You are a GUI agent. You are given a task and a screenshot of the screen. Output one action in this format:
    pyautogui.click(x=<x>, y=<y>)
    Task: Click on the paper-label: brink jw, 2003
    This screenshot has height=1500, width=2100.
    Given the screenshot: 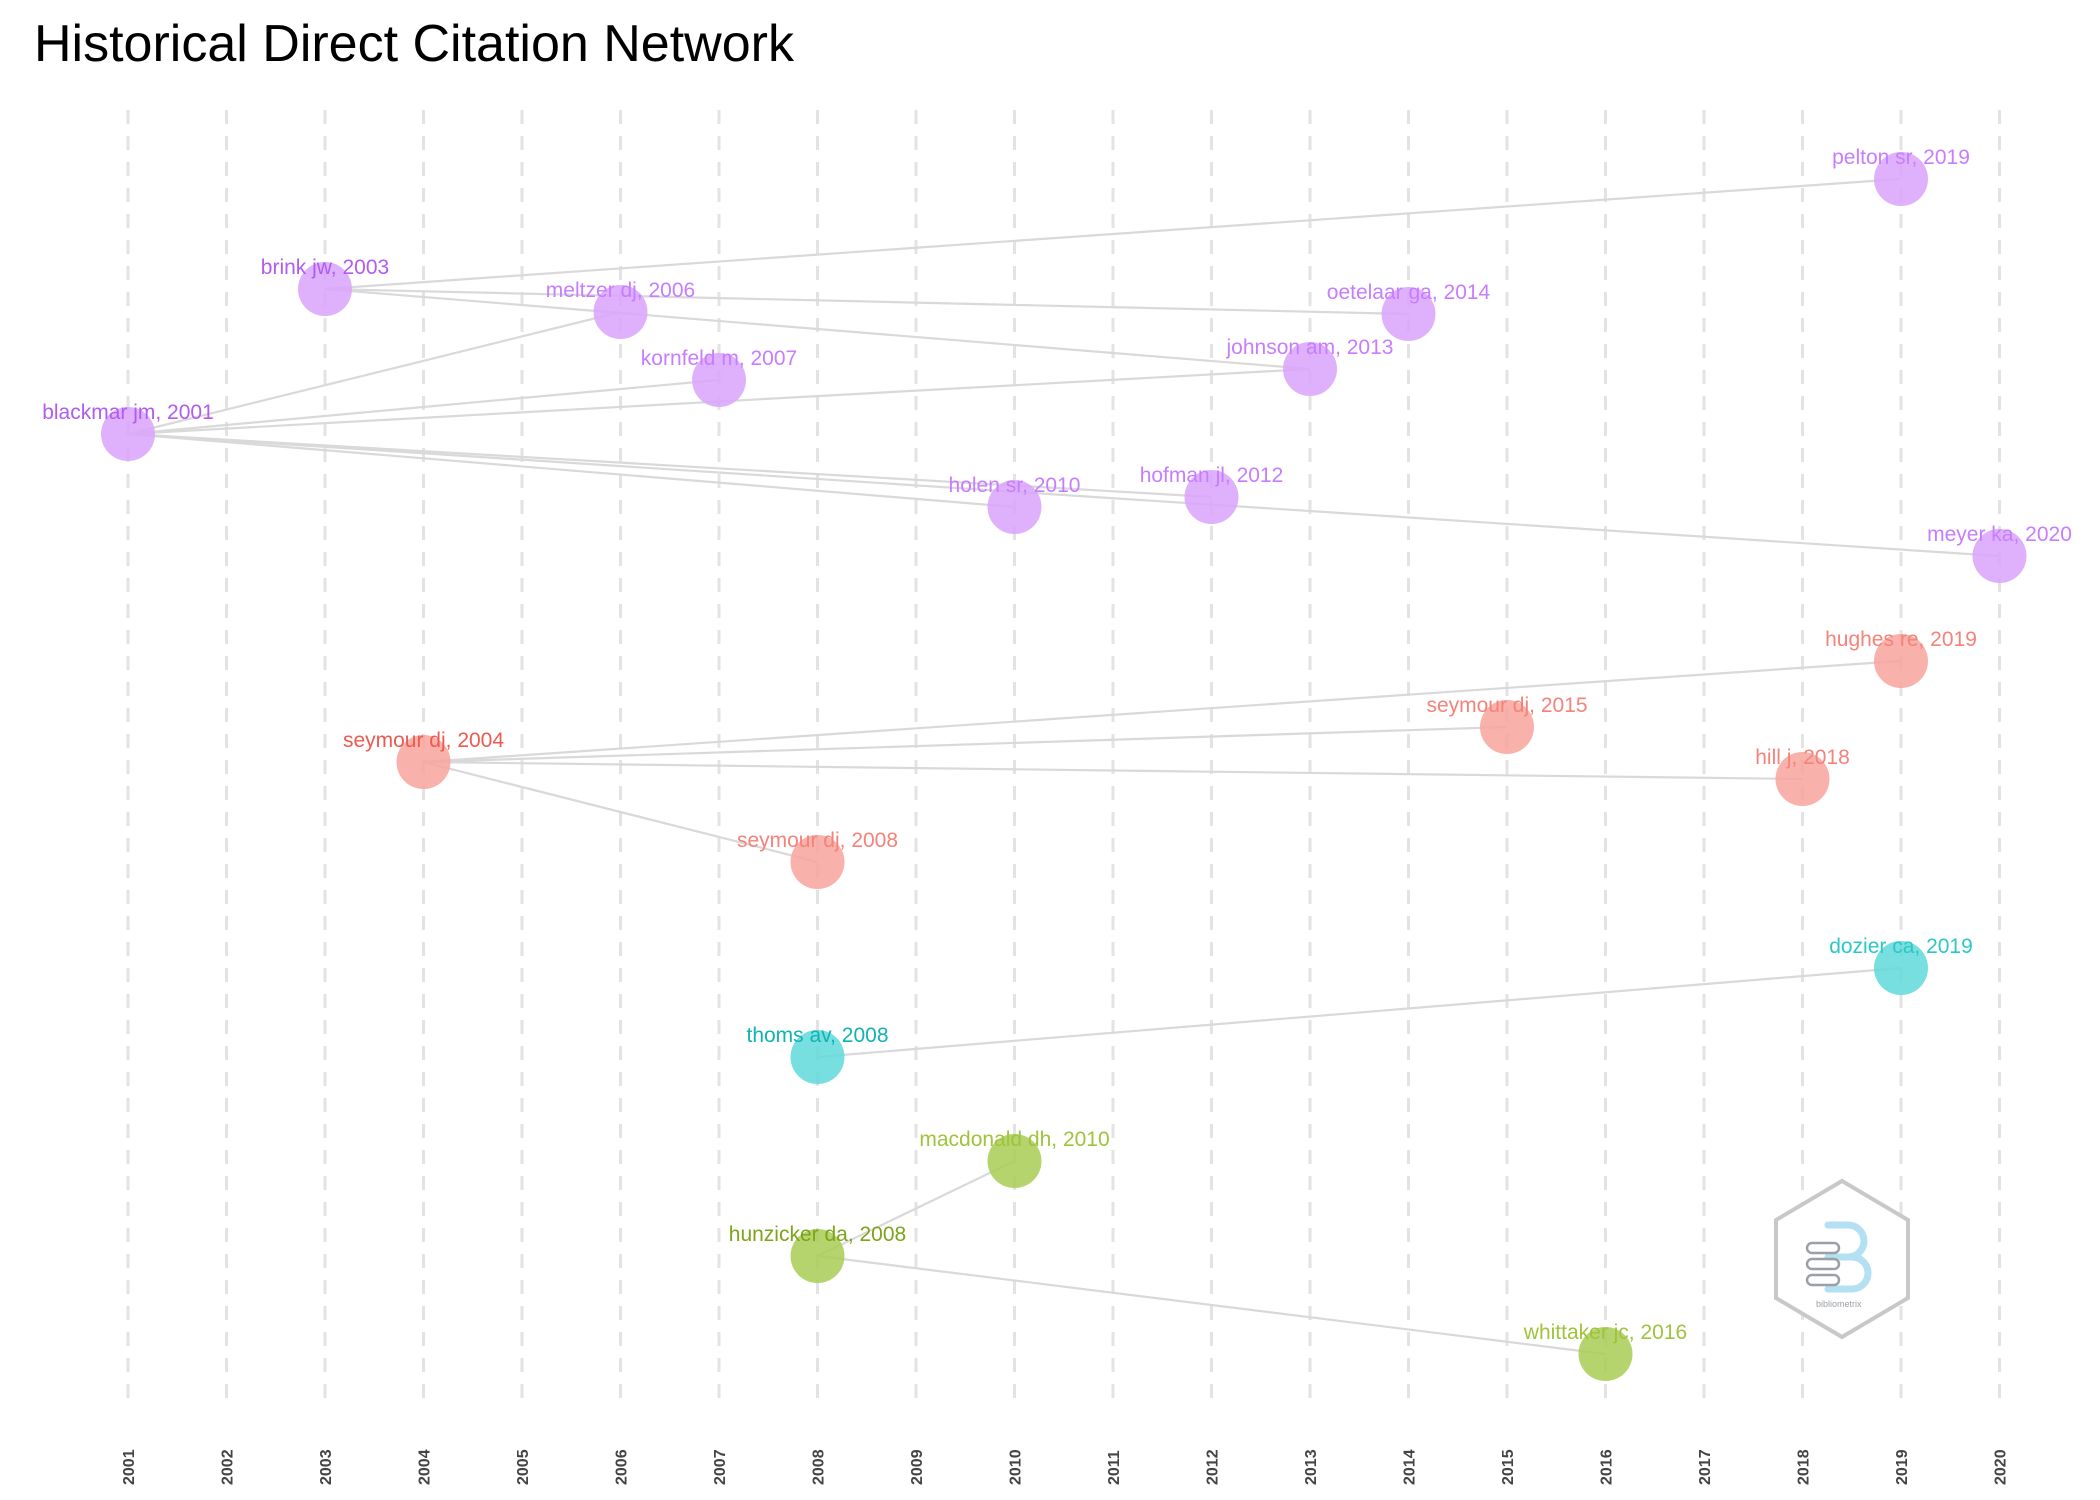 What is the action you would take?
    pyautogui.click(x=325, y=267)
    